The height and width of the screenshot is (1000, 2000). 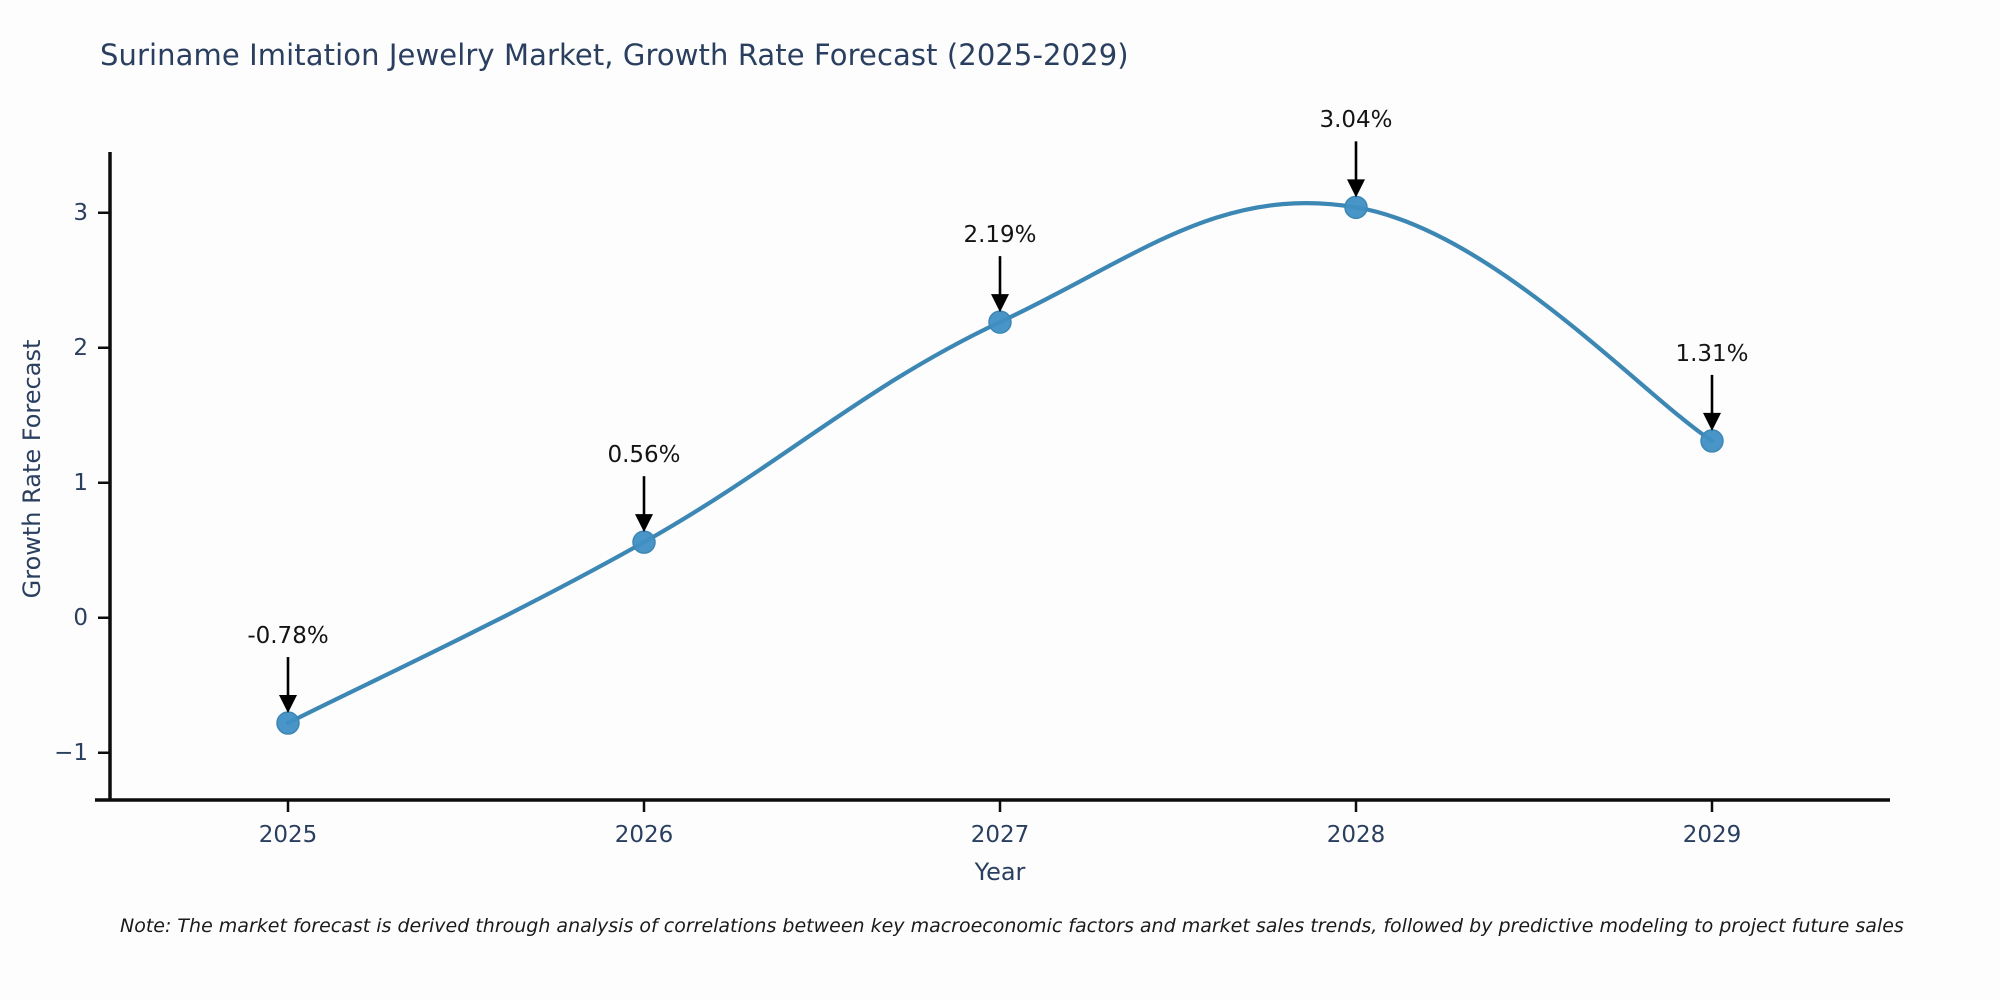 I want to click on y-tick-label: 1, so click(x=80, y=482).